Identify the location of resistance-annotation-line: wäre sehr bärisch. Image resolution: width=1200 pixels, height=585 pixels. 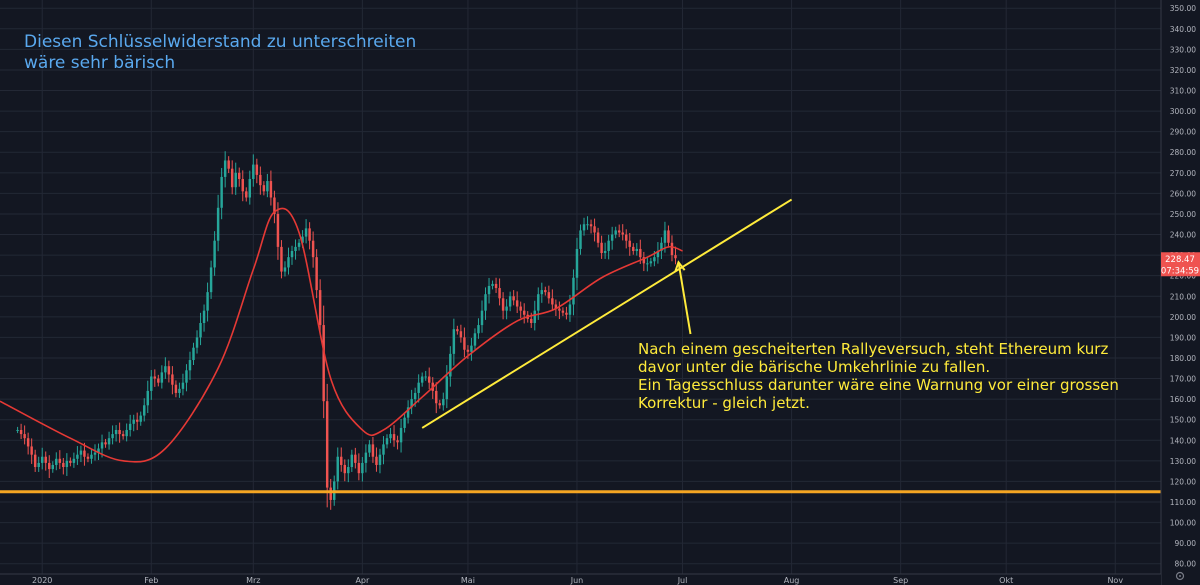
(100, 63).